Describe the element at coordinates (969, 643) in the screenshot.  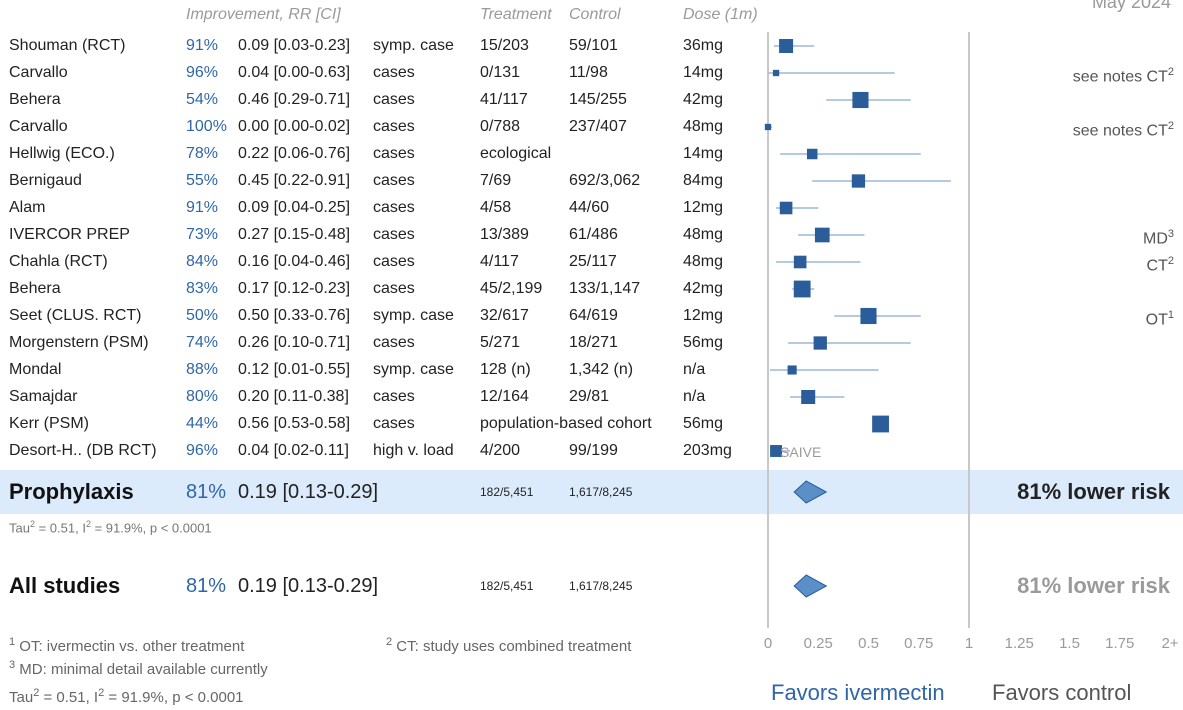
I see `x-tick-label: 1` at that location.